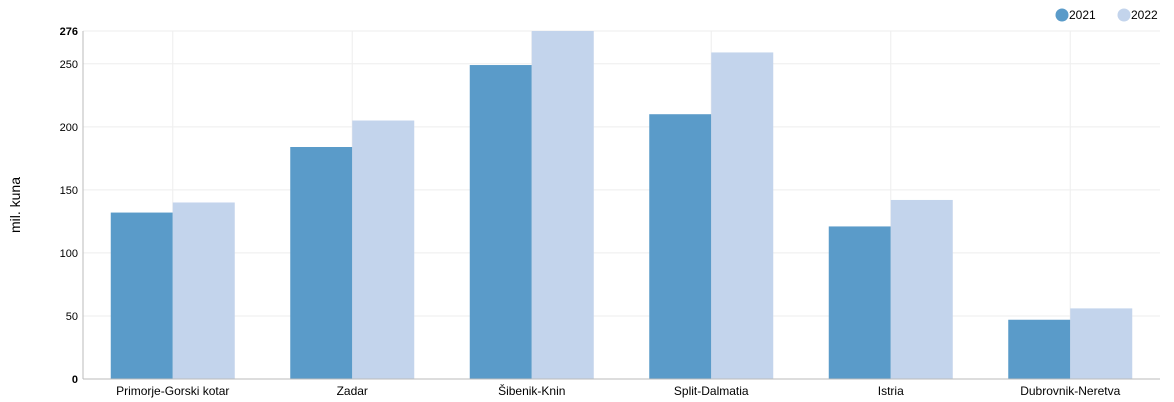 The image size is (1174, 402). Describe the element at coordinates (69, 206) in the screenshot. I see `y-tick-labels: 0 50 100 150 200 250 276` at that location.